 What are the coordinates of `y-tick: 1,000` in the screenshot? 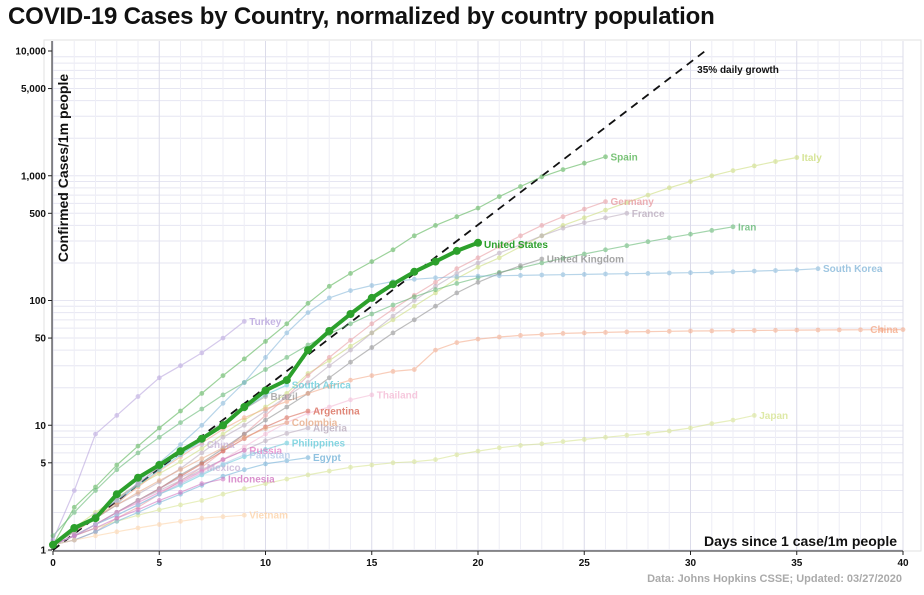 It's located at (36, 176).